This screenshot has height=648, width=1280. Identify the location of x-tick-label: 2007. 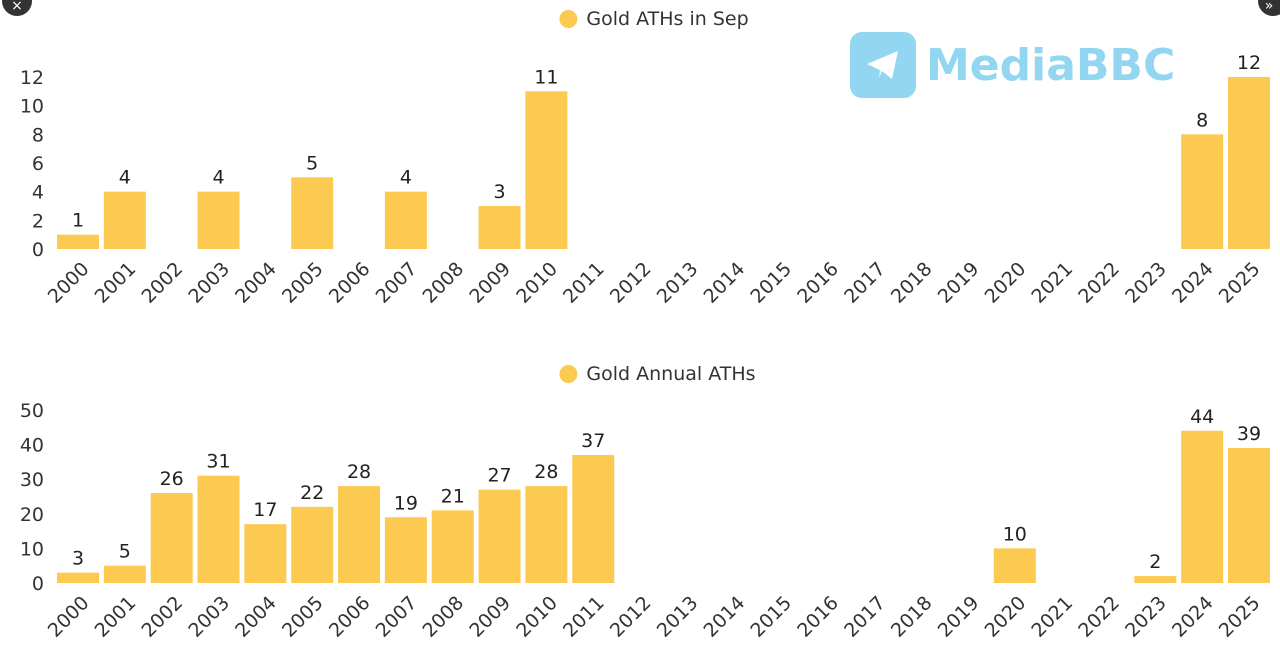
(397, 283).